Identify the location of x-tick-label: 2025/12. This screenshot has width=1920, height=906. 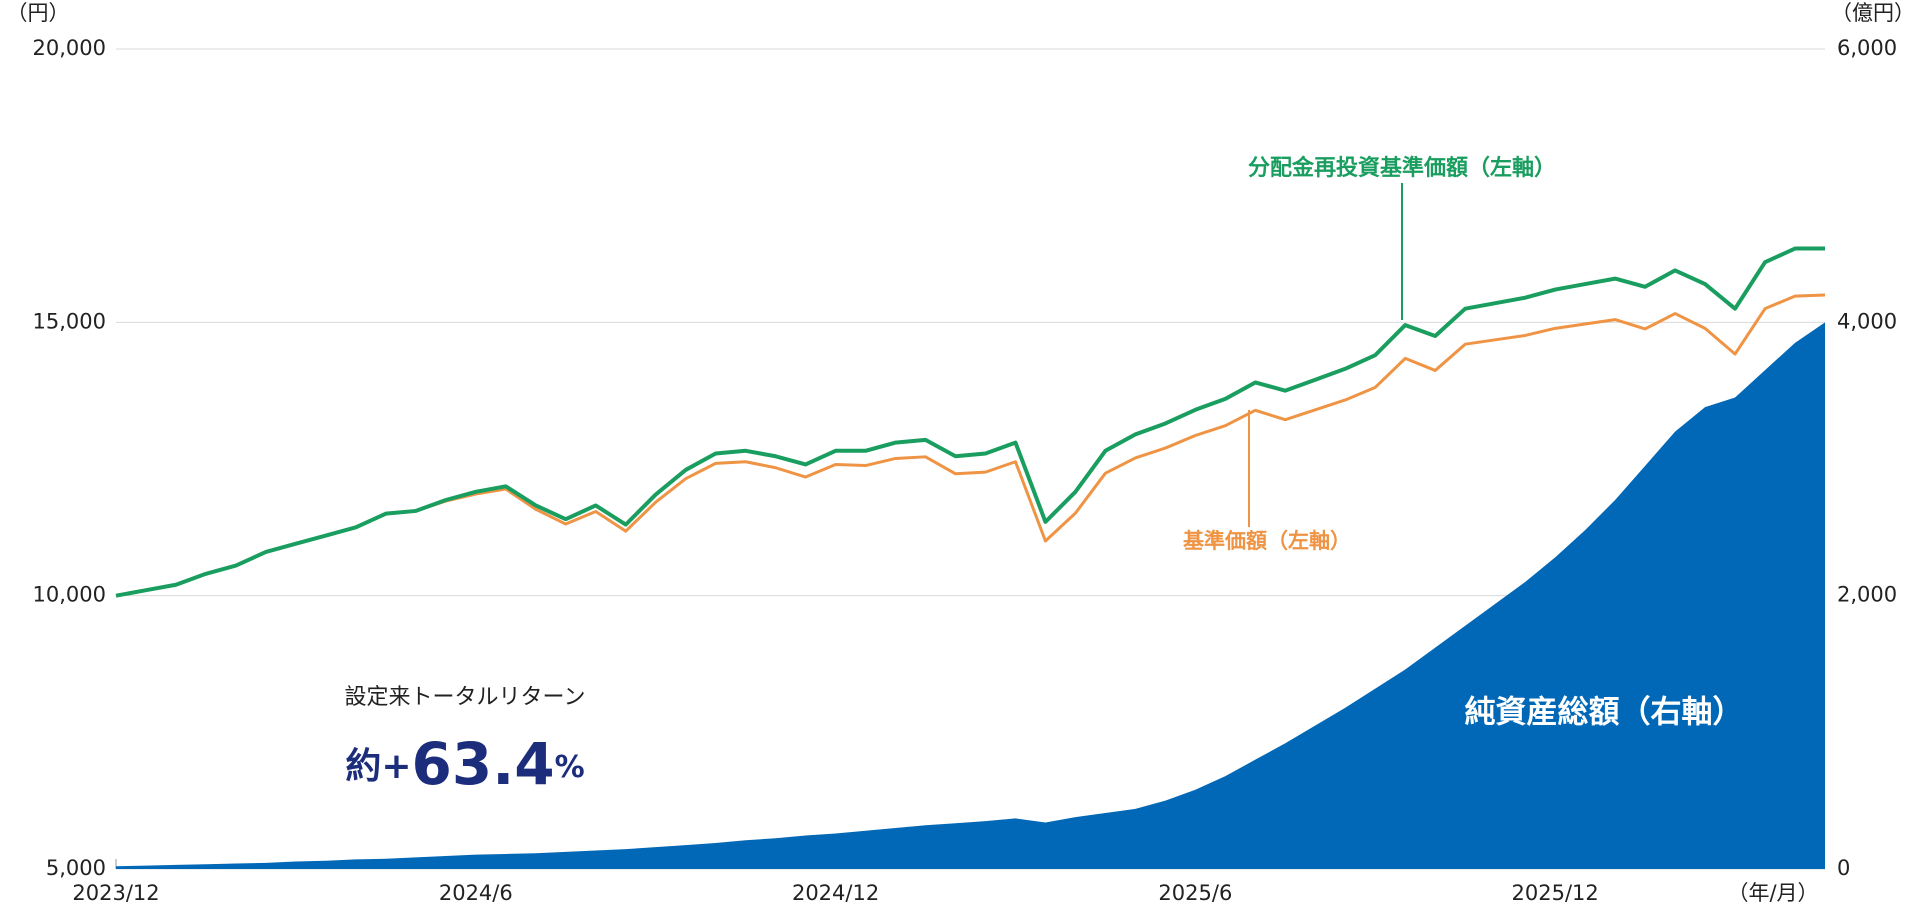
(1555, 893).